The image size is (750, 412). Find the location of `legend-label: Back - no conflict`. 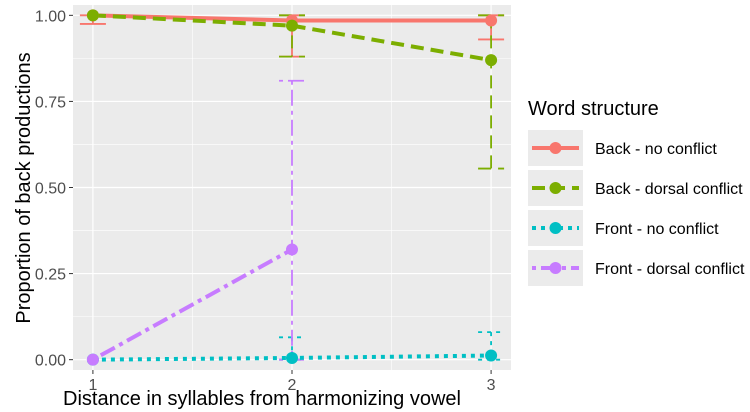

legend-label: Back - no conflict is located at coordinates (656, 149).